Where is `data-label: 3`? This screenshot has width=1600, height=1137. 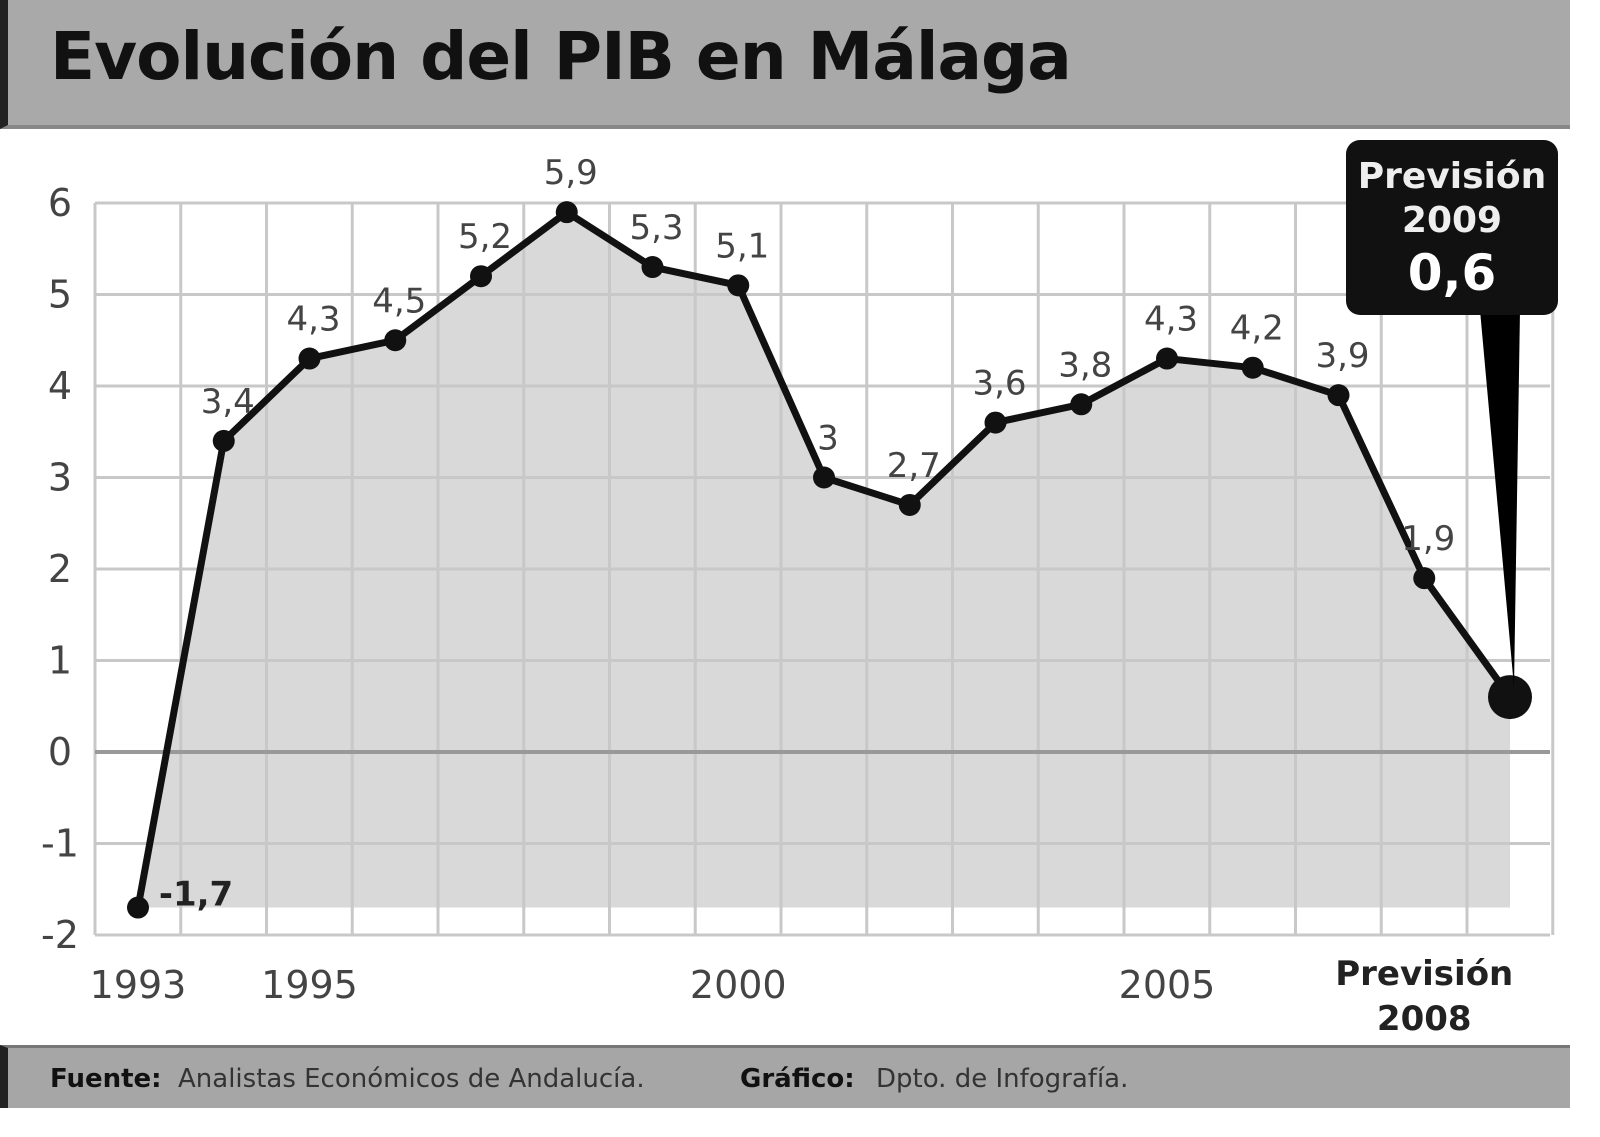
data-label: 3 is located at coordinates (828, 439).